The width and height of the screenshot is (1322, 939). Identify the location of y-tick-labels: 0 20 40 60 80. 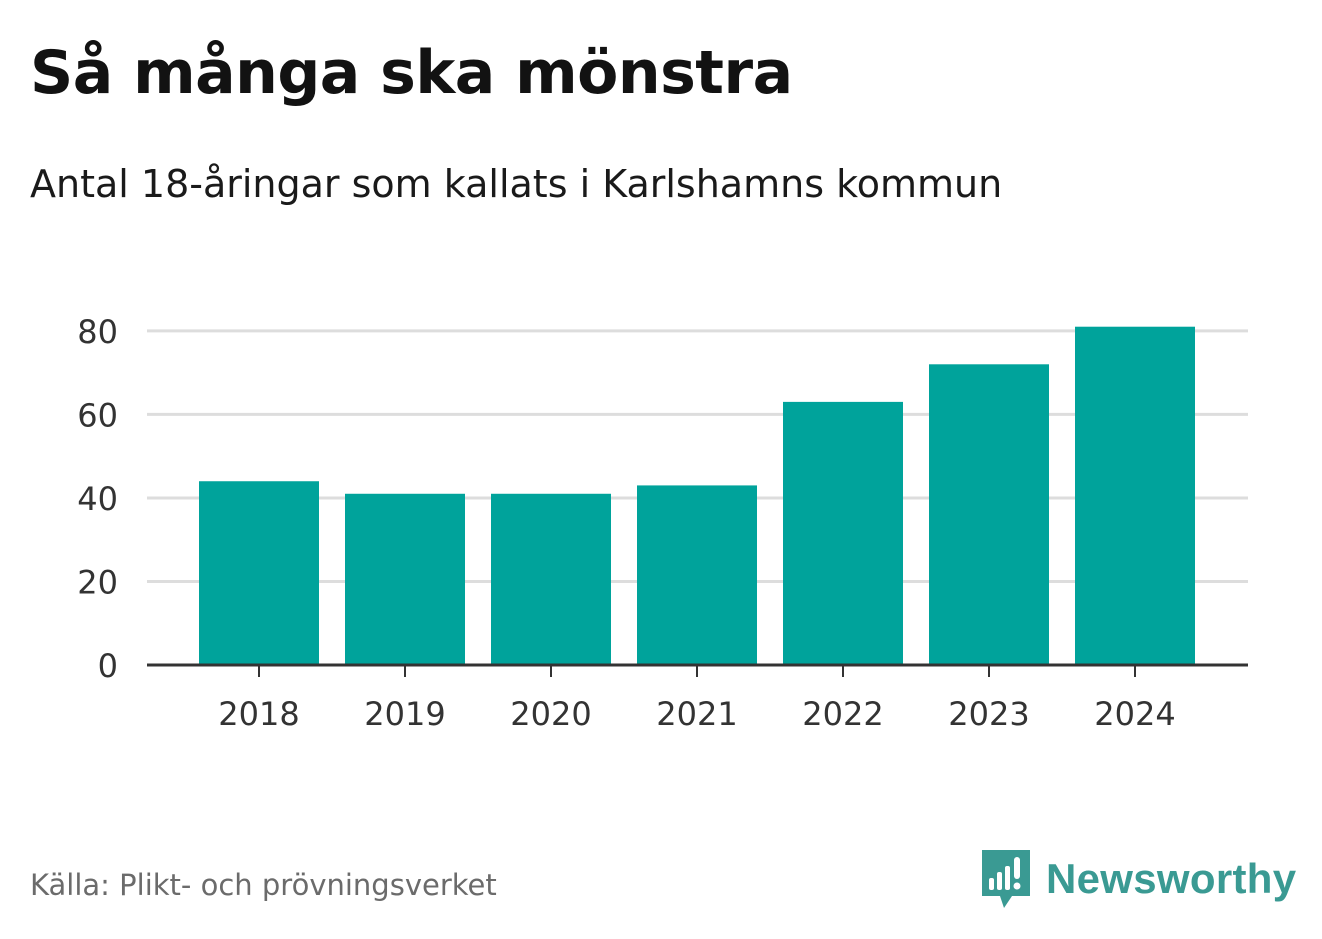
(97, 499).